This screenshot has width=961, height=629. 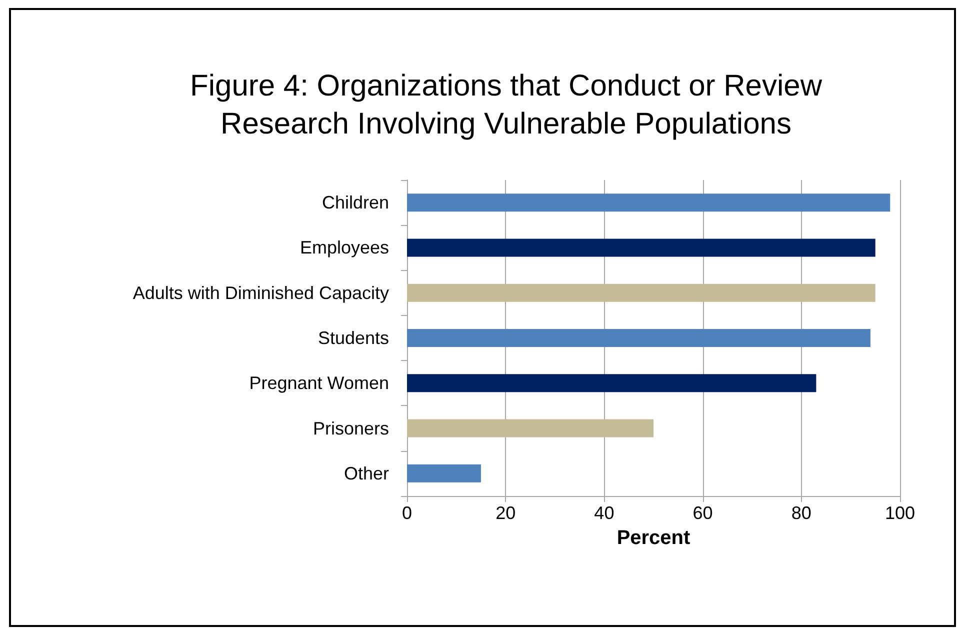 I want to click on x-tick-label: 60, so click(x=702, y=513).